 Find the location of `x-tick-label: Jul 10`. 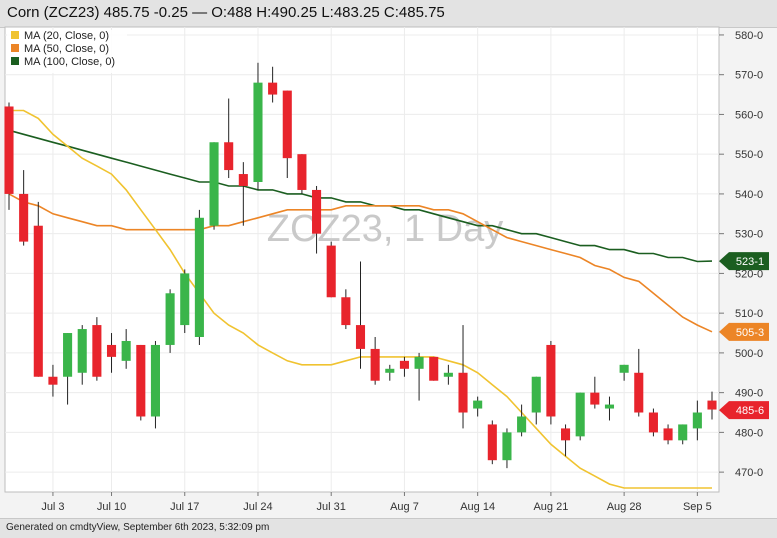

x-tick-label: Jul 10 is located at coordinates (111, 507).